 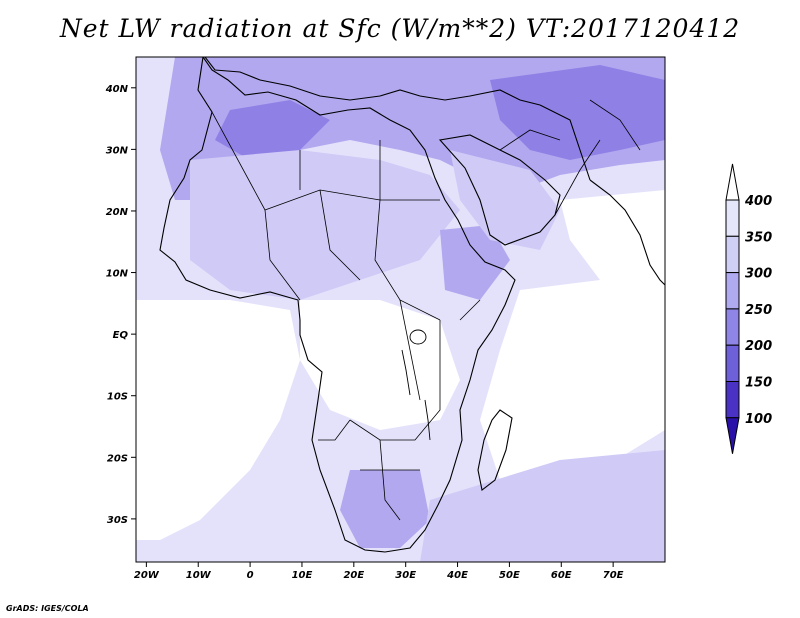 I want to click on field-clear-central, so click(x=380, y=365).